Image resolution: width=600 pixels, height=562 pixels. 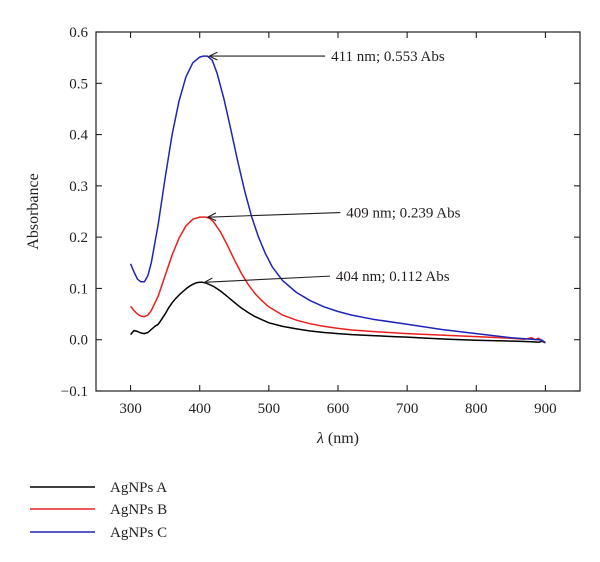 What do you see at coordinates (320, 438) in the screenshot?
I see `x-axis-symbol: λ` at bounding box center [320, 438].